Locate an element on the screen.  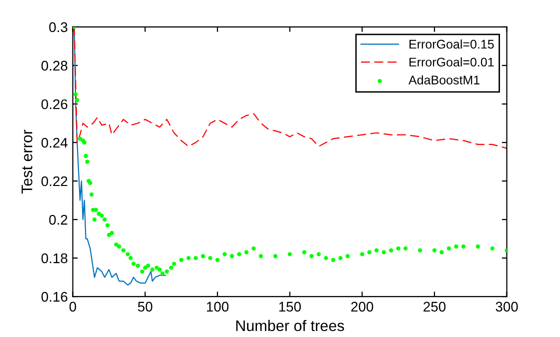
y-tick-label: 0.26 is located at coordinates (54, 104).